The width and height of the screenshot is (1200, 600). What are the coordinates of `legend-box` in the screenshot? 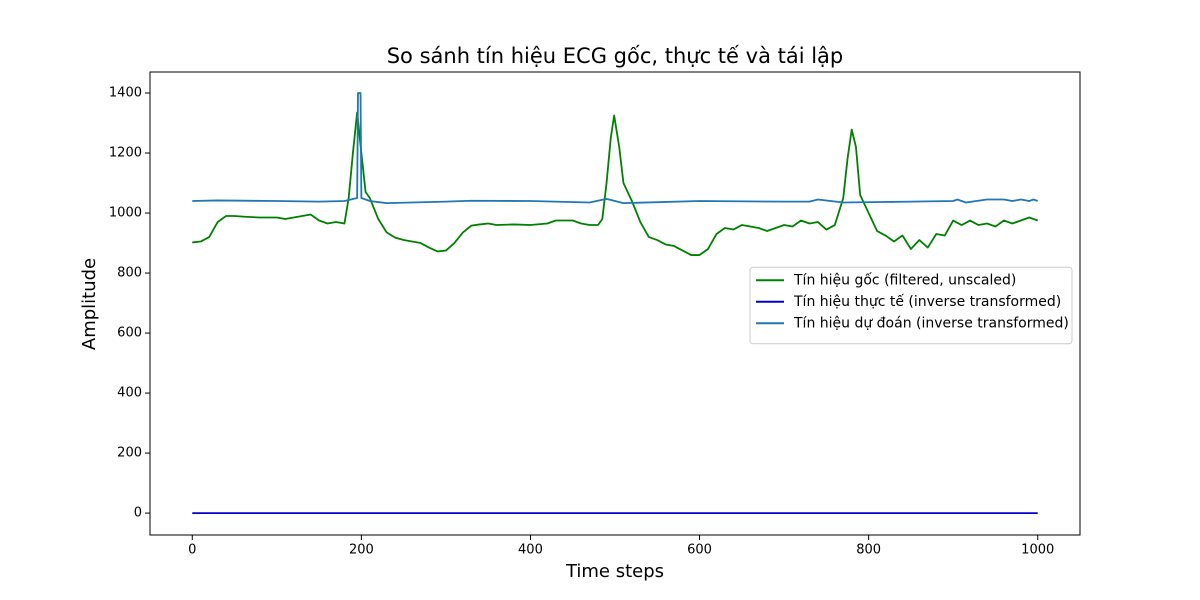 It's located at (911, 305).